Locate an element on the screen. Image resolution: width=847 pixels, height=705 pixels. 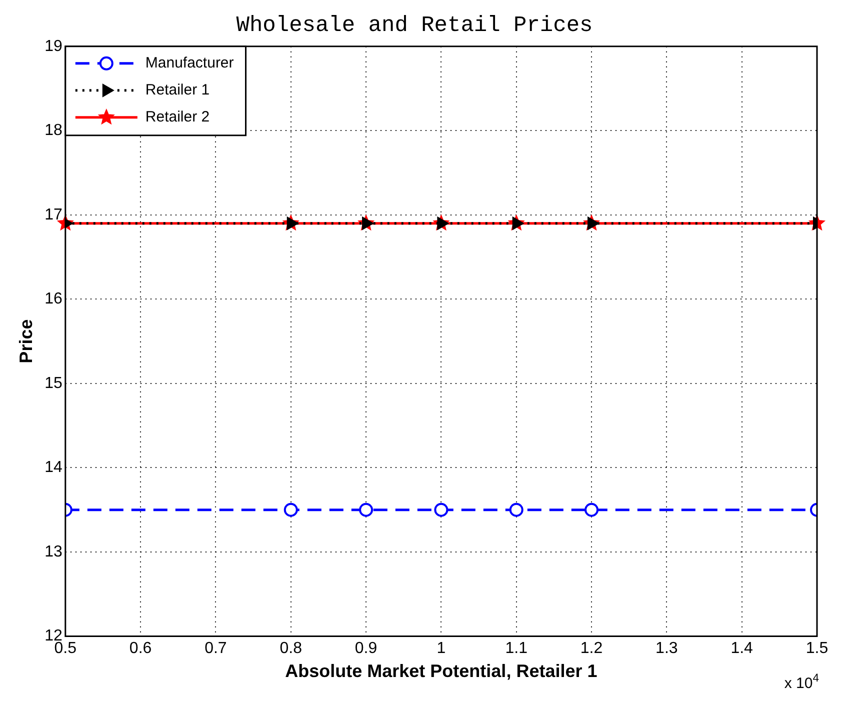
y-tick-label: 15 is located at coordinates (53, 383).